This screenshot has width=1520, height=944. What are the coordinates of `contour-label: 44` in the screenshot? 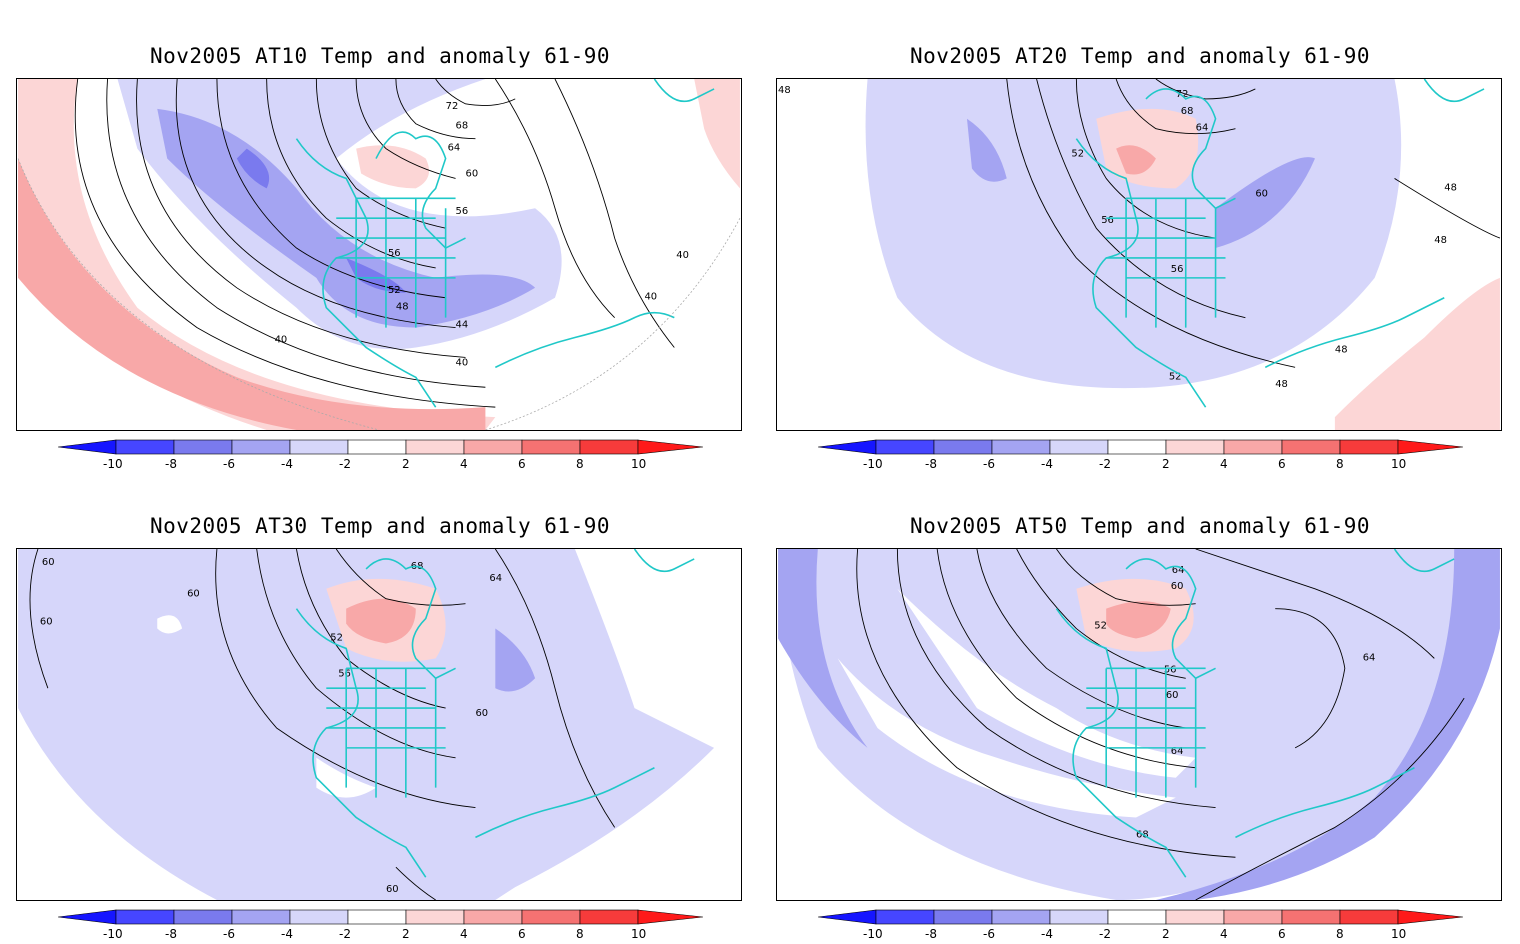 It's located at (462, 325).